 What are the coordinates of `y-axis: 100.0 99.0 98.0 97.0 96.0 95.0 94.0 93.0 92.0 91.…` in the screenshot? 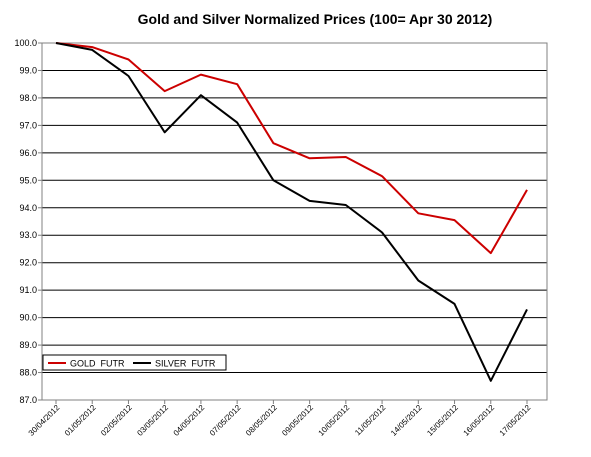 It's located at (28, 221).